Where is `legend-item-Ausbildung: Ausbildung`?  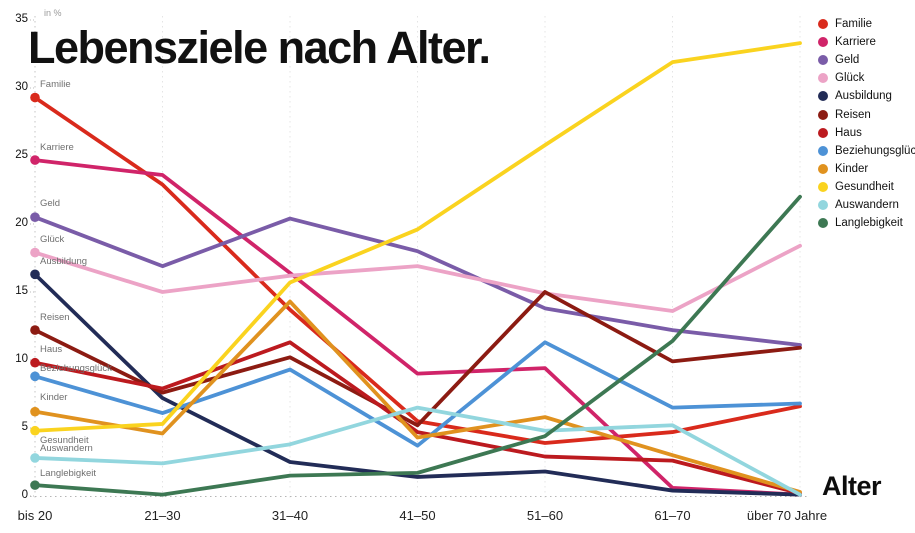
legend-item-Ausbildung: Ausbildung is located at coordinates (855, 96).